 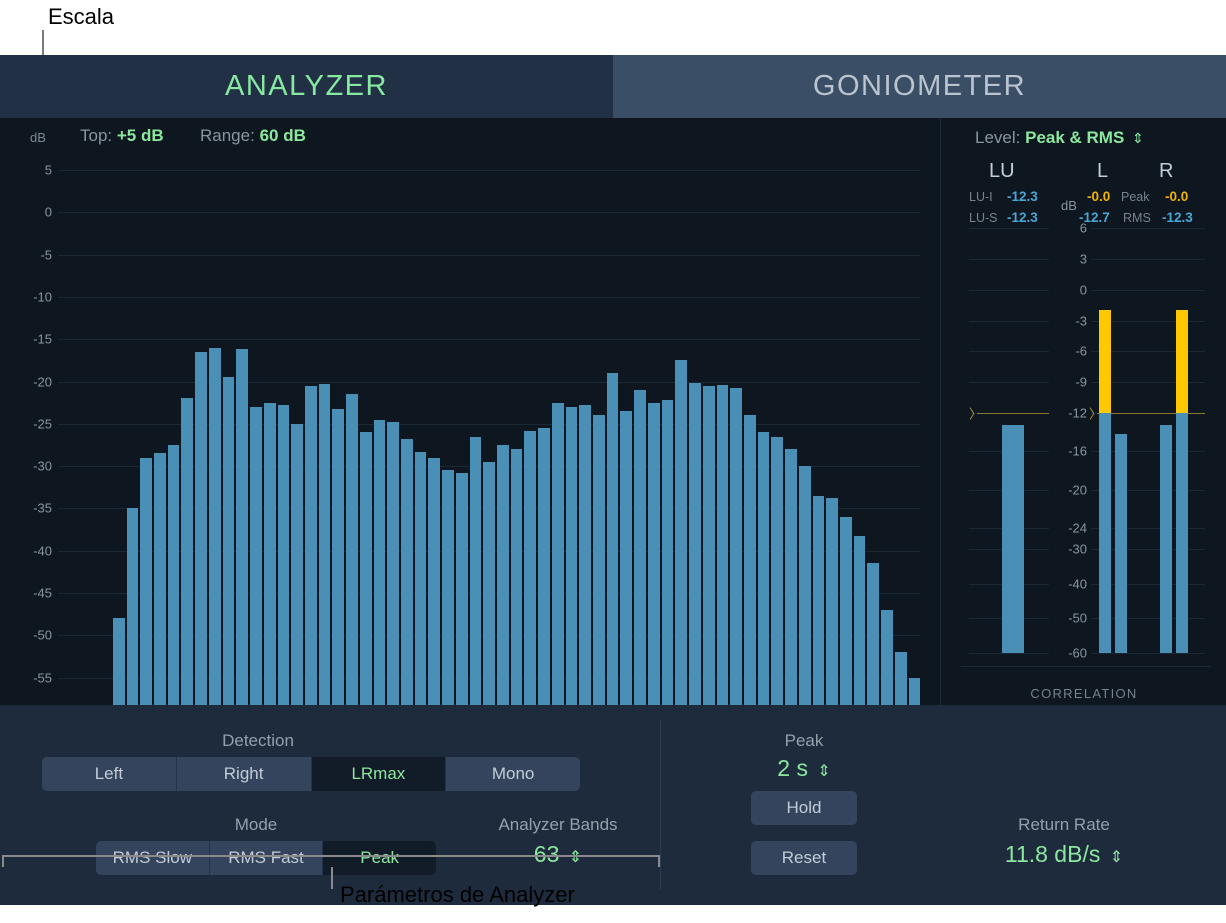 What do you see at coordinates (244, 774) in the screenshot?
I see `detection-option-right: Right` at bounding box center [244, 774].